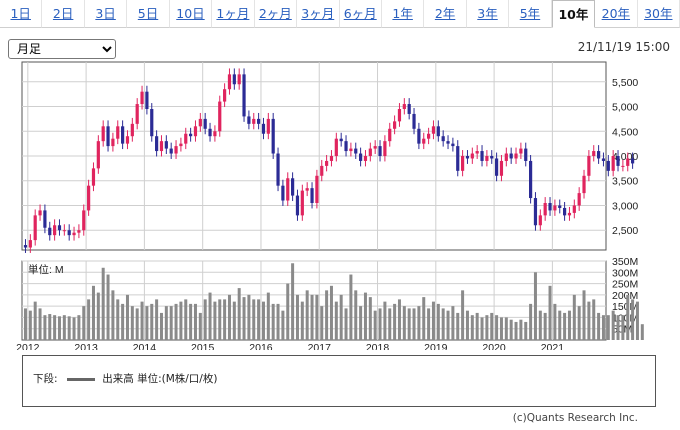 The height and width of the screenshot is (430, 680). What do you see at coordinates (191, 14) in the screenshot?
I see `tab-period: 10日` at bounding box center [191, 14].